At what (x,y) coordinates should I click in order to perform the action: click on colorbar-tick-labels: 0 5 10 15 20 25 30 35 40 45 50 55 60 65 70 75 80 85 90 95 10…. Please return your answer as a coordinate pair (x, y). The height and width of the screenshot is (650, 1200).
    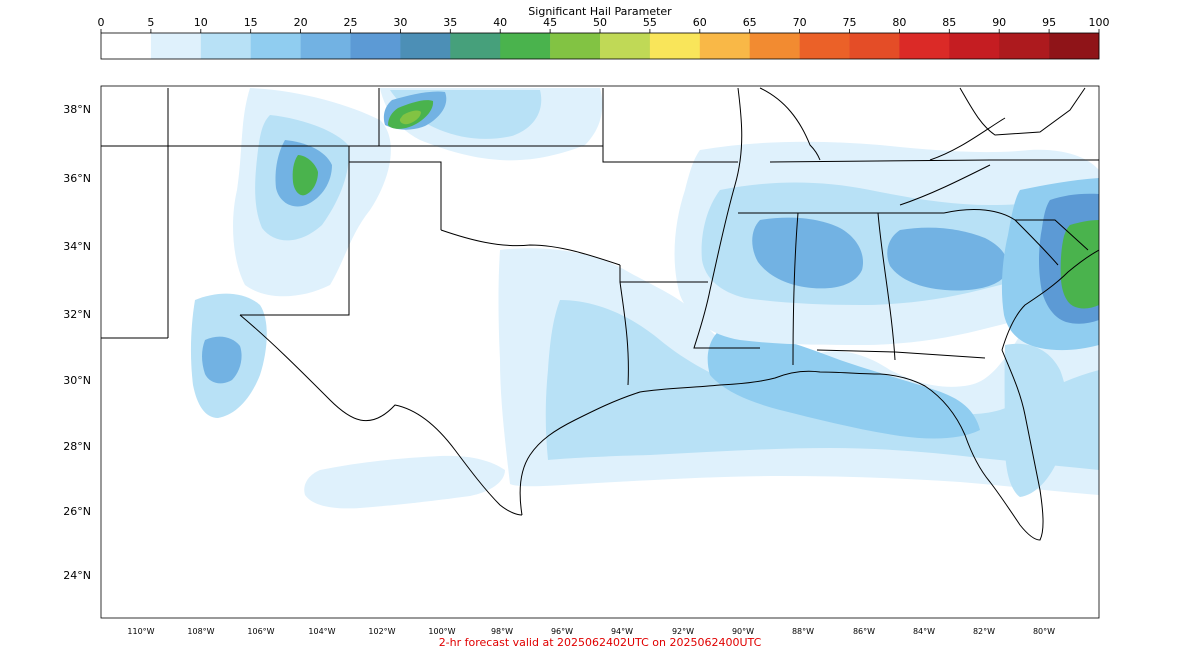
    Looking at the image, I should click on (604, 24).